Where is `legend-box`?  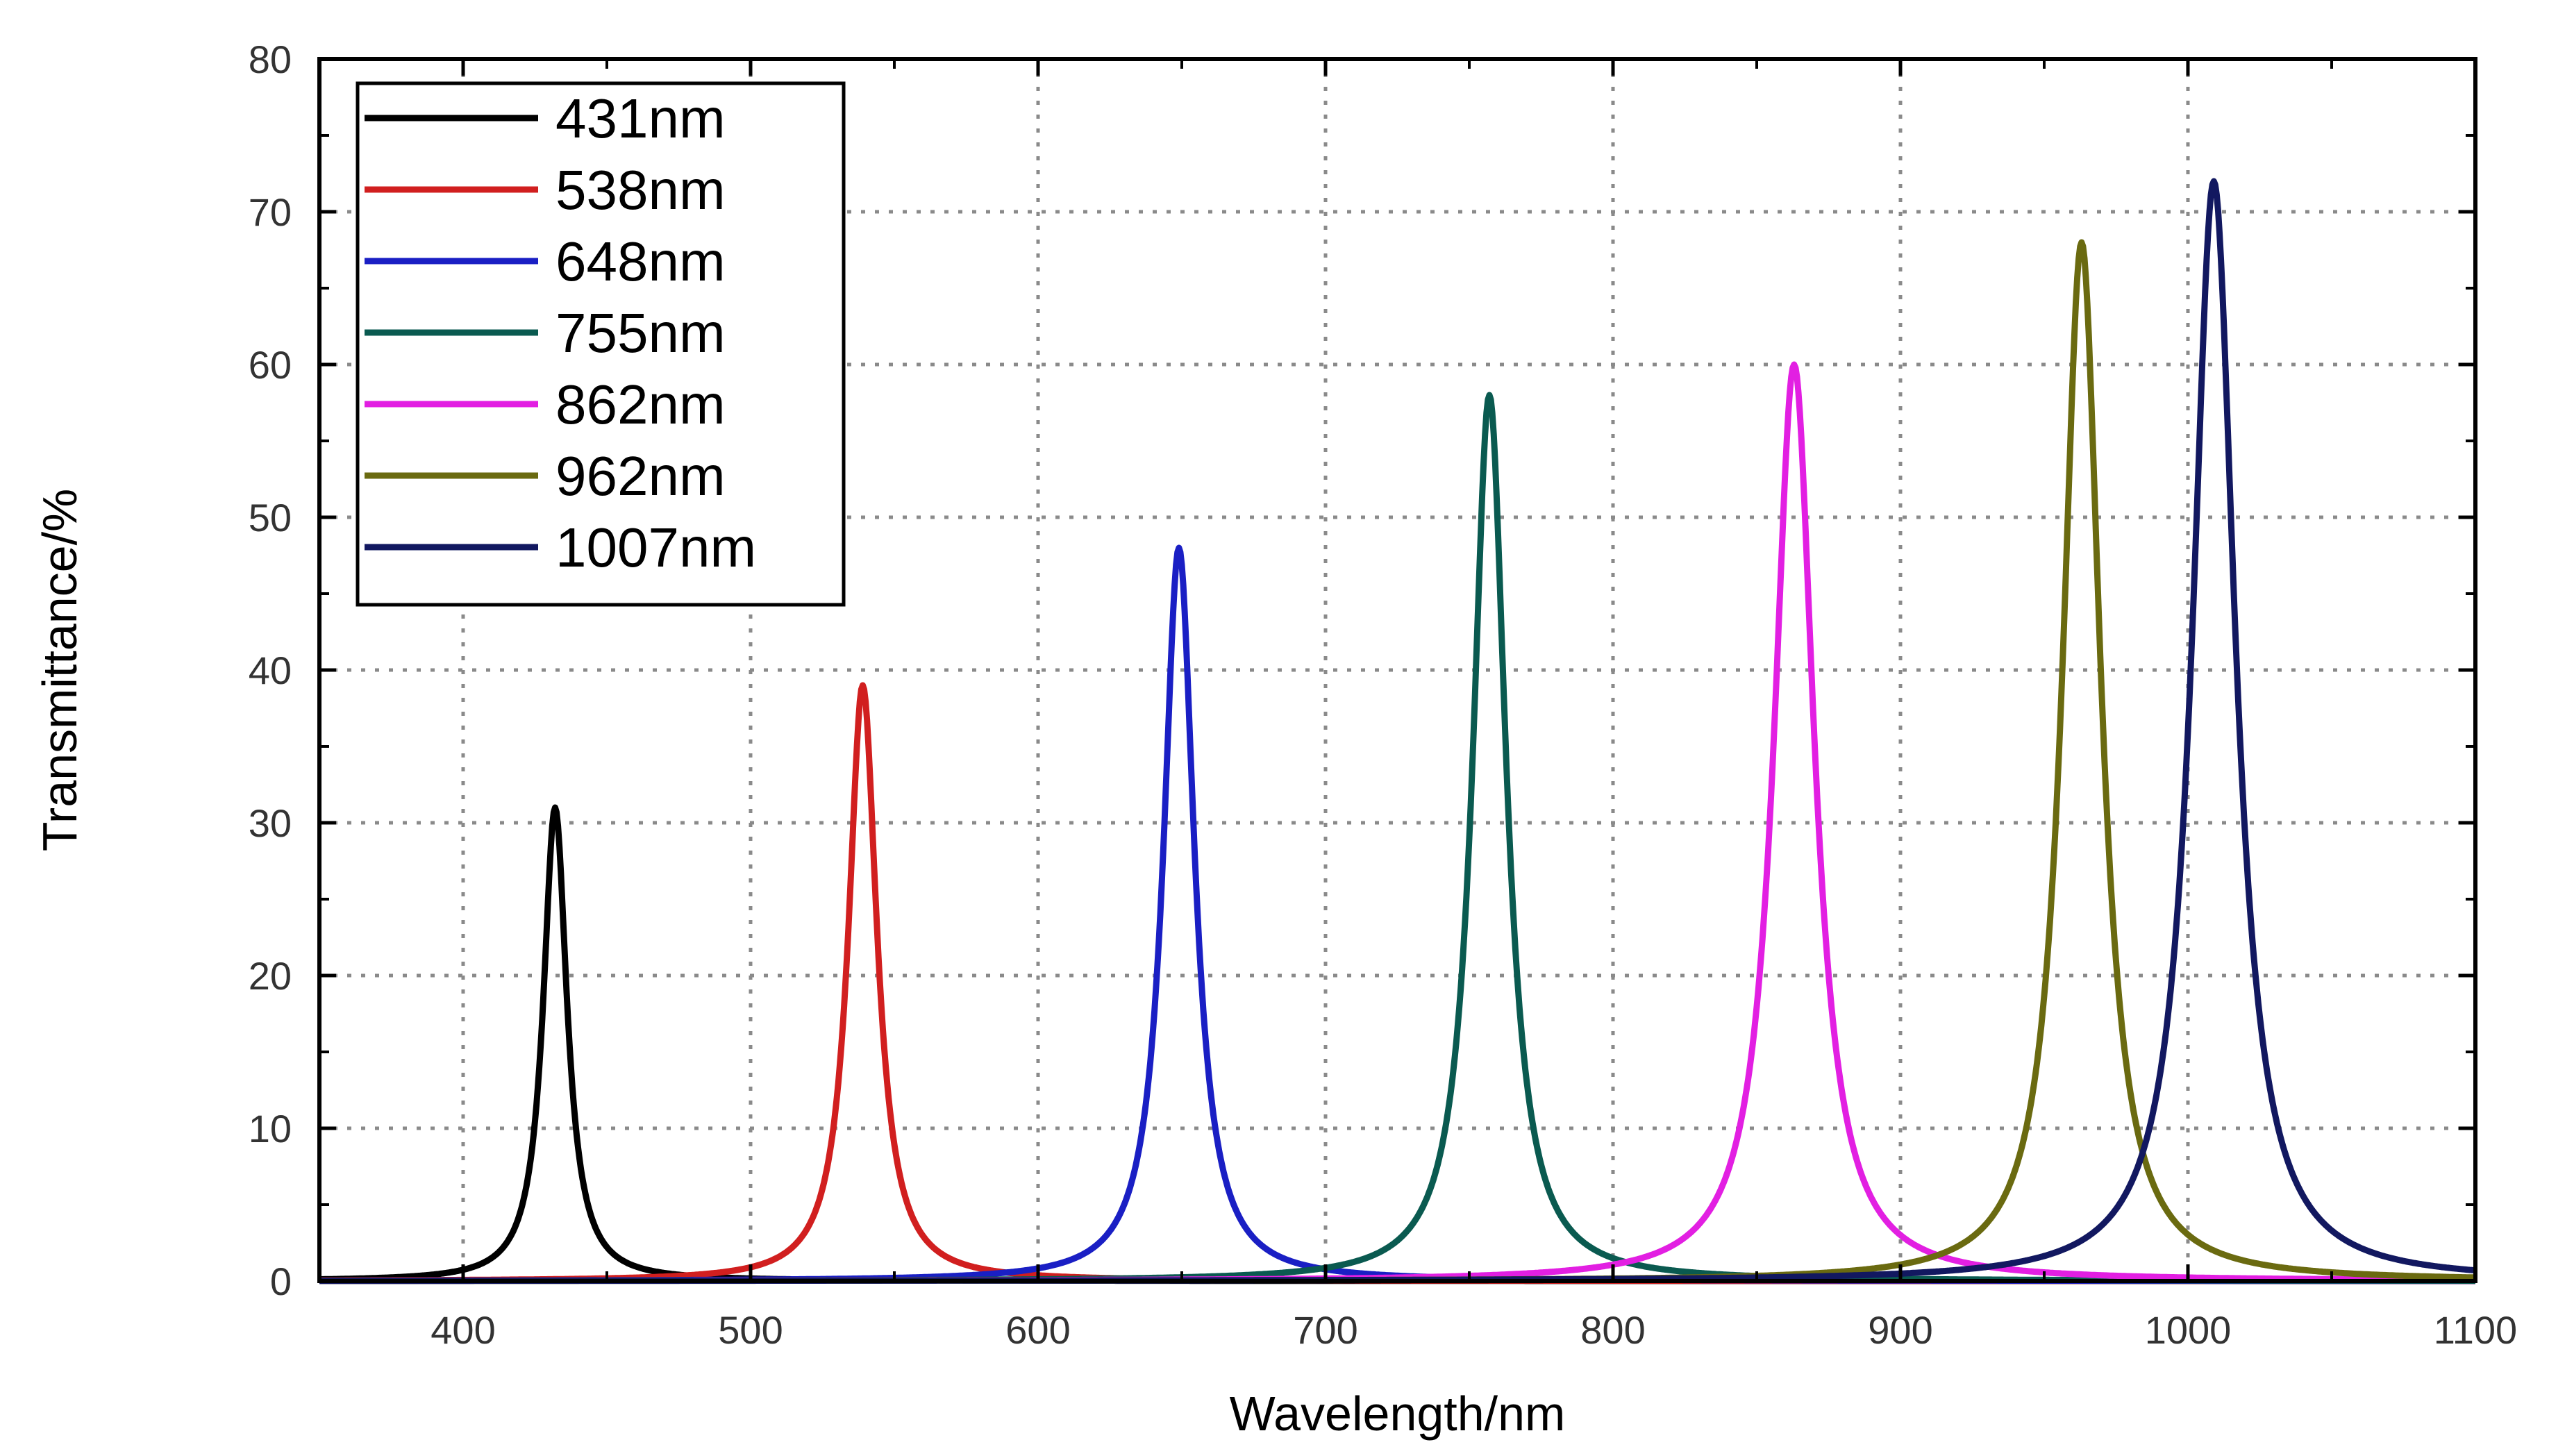
legend-box is located at coordinates (601, 344).